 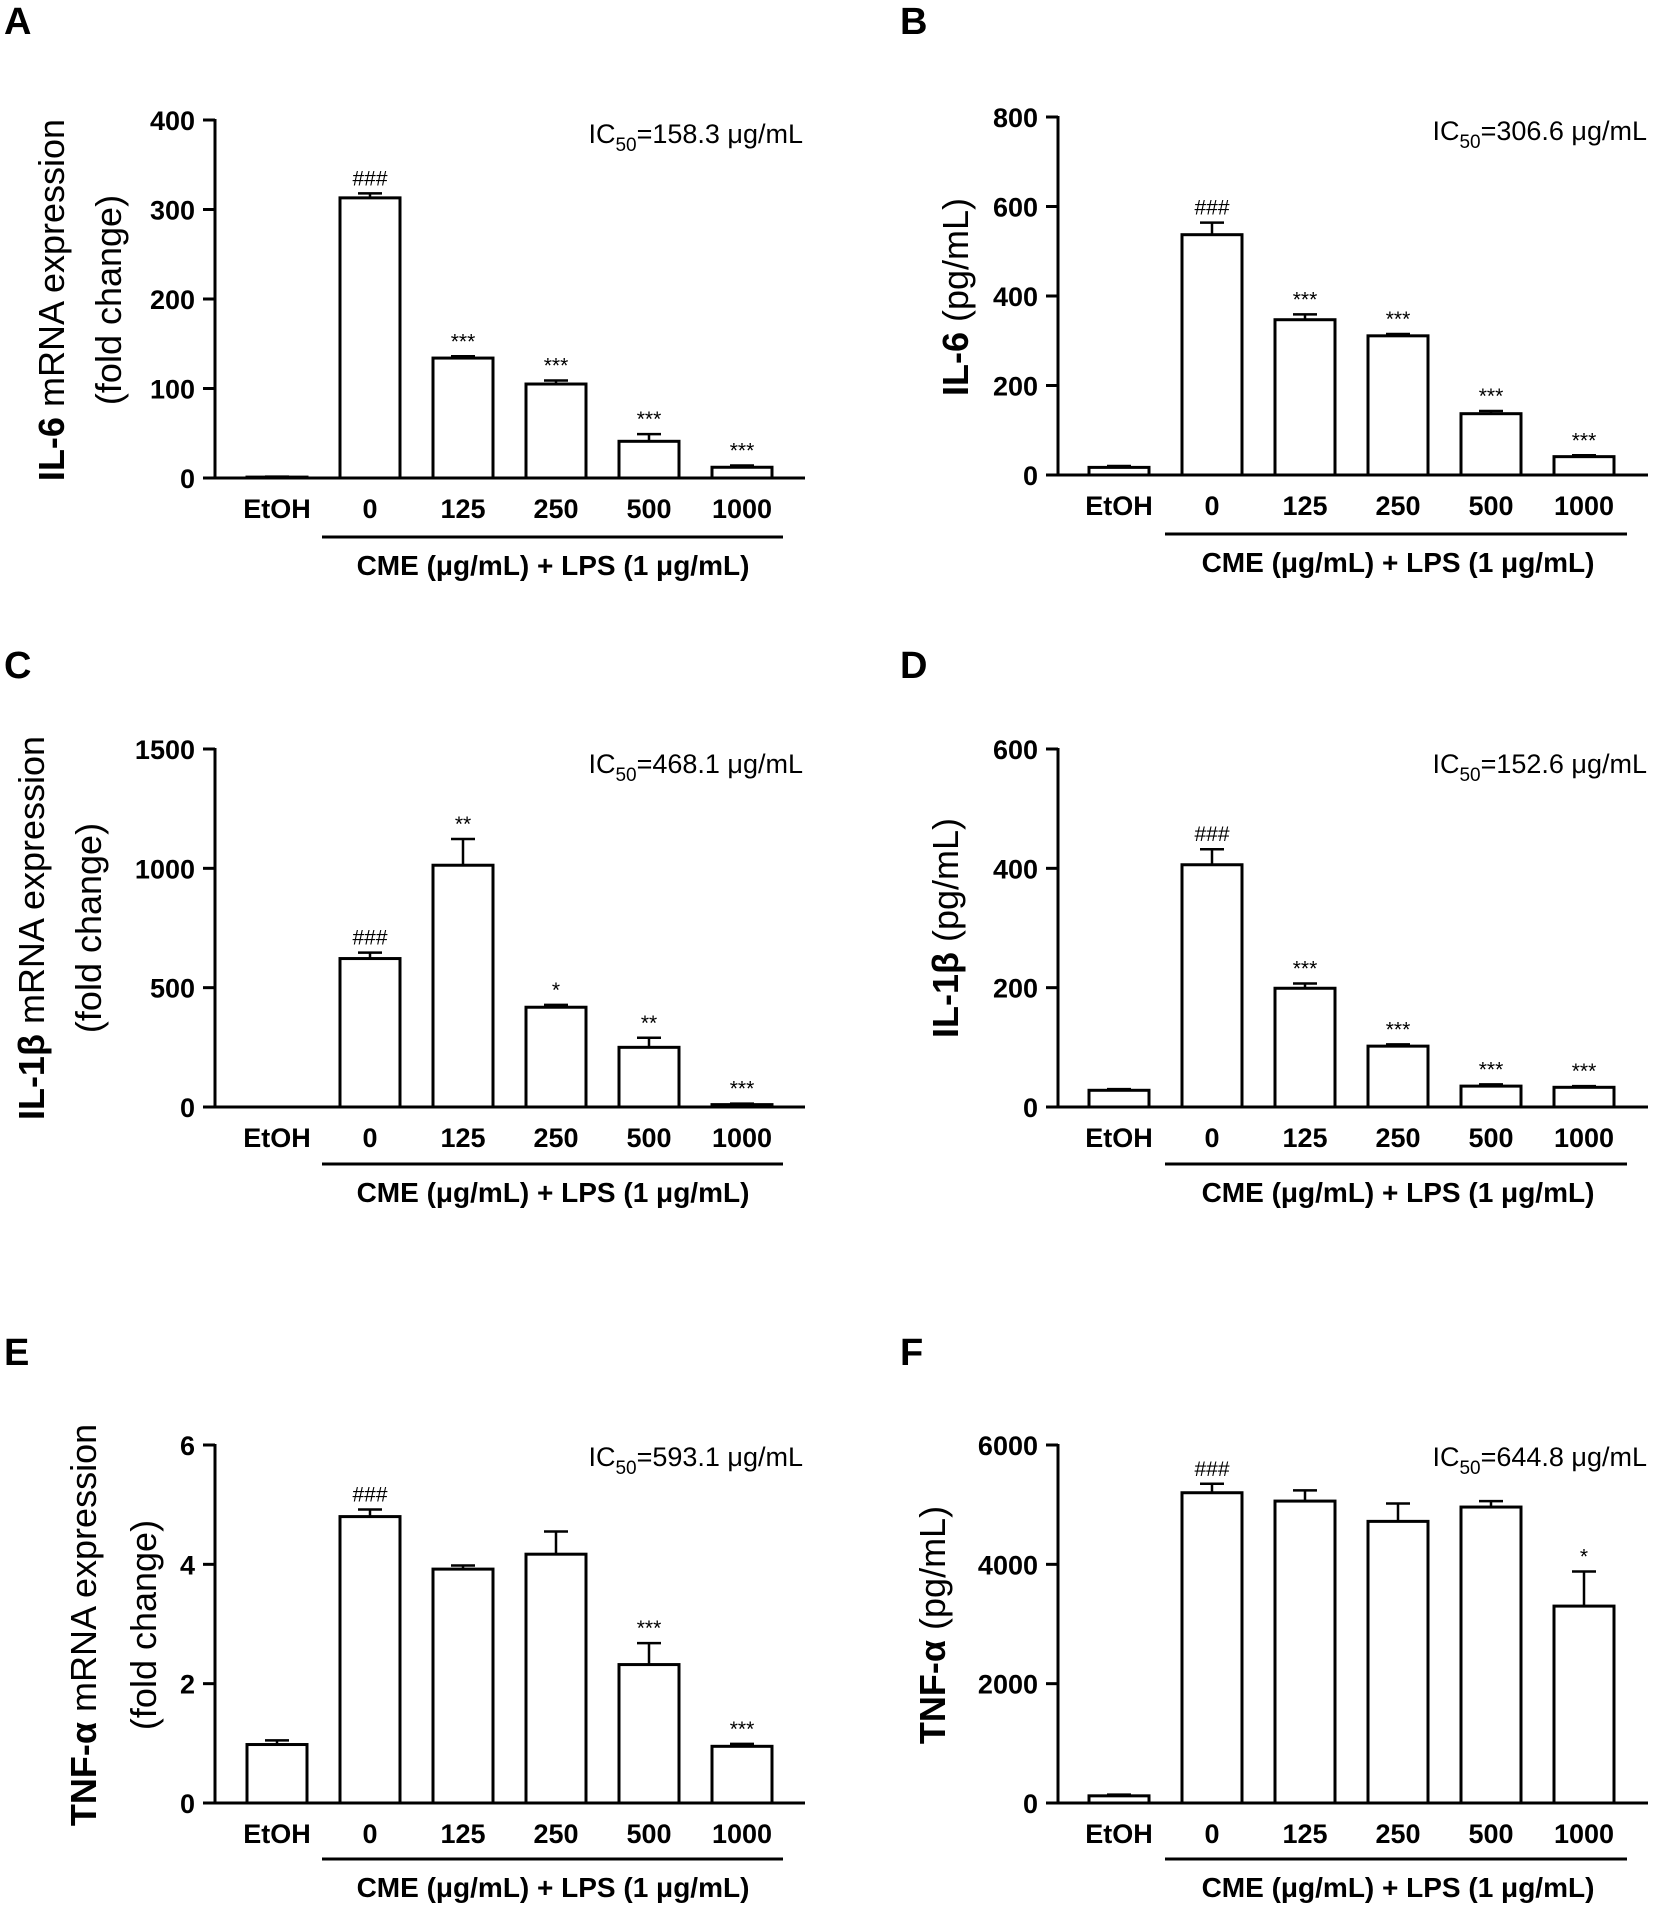 What do you see at coordinates (911, 1353) in the screenshot?
I see `panel-letter: F` at bounding box center [911, 1353].